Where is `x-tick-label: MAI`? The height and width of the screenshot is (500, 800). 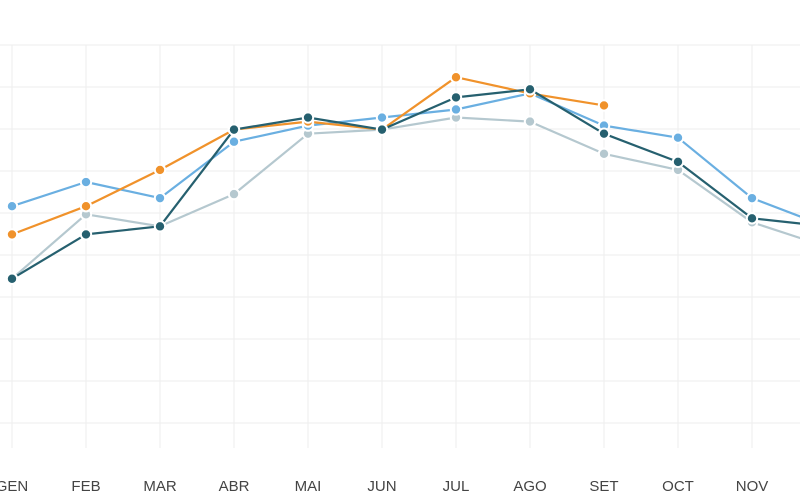
x-tick-label: MAI is located at coordinates (308, 486).